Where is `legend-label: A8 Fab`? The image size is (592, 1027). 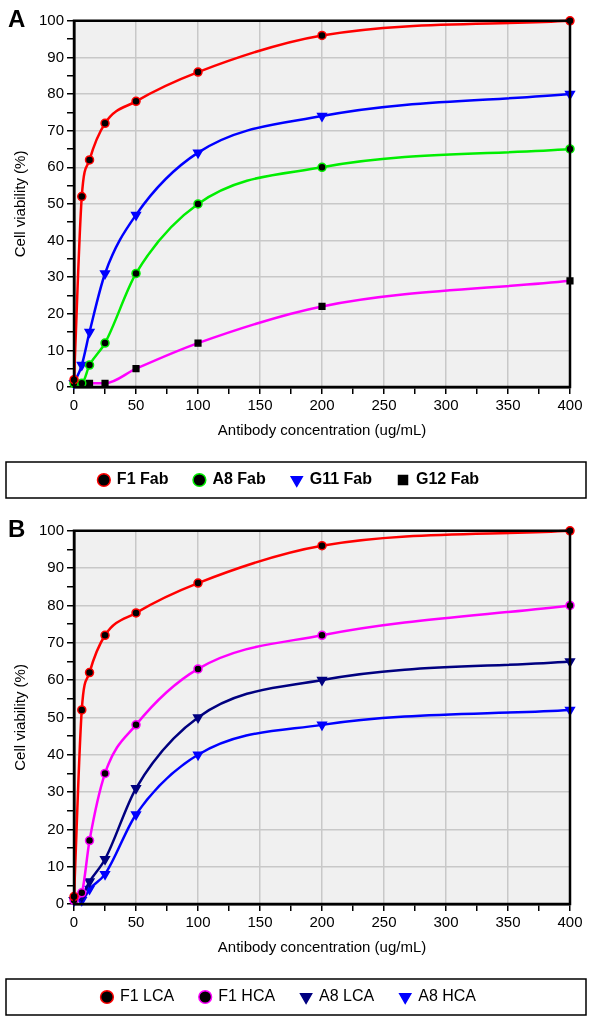
legend-label: A8 Fab is located at coordinates (239, 479).